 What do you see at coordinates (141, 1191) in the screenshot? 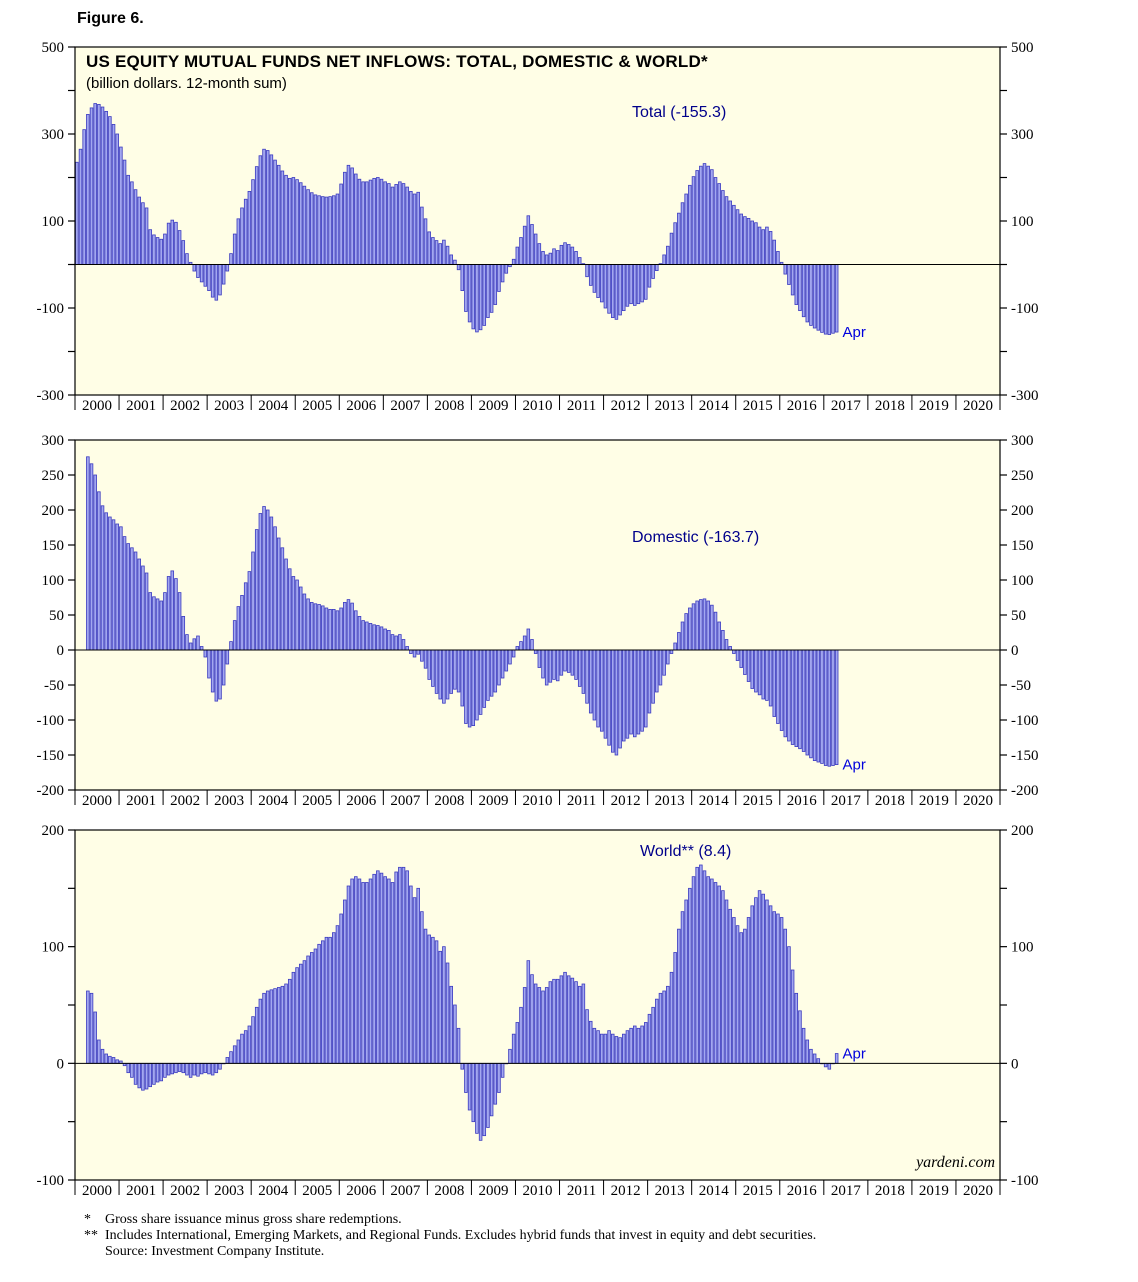
I see `year-label: 2001` at bounding box center [141, 1191].